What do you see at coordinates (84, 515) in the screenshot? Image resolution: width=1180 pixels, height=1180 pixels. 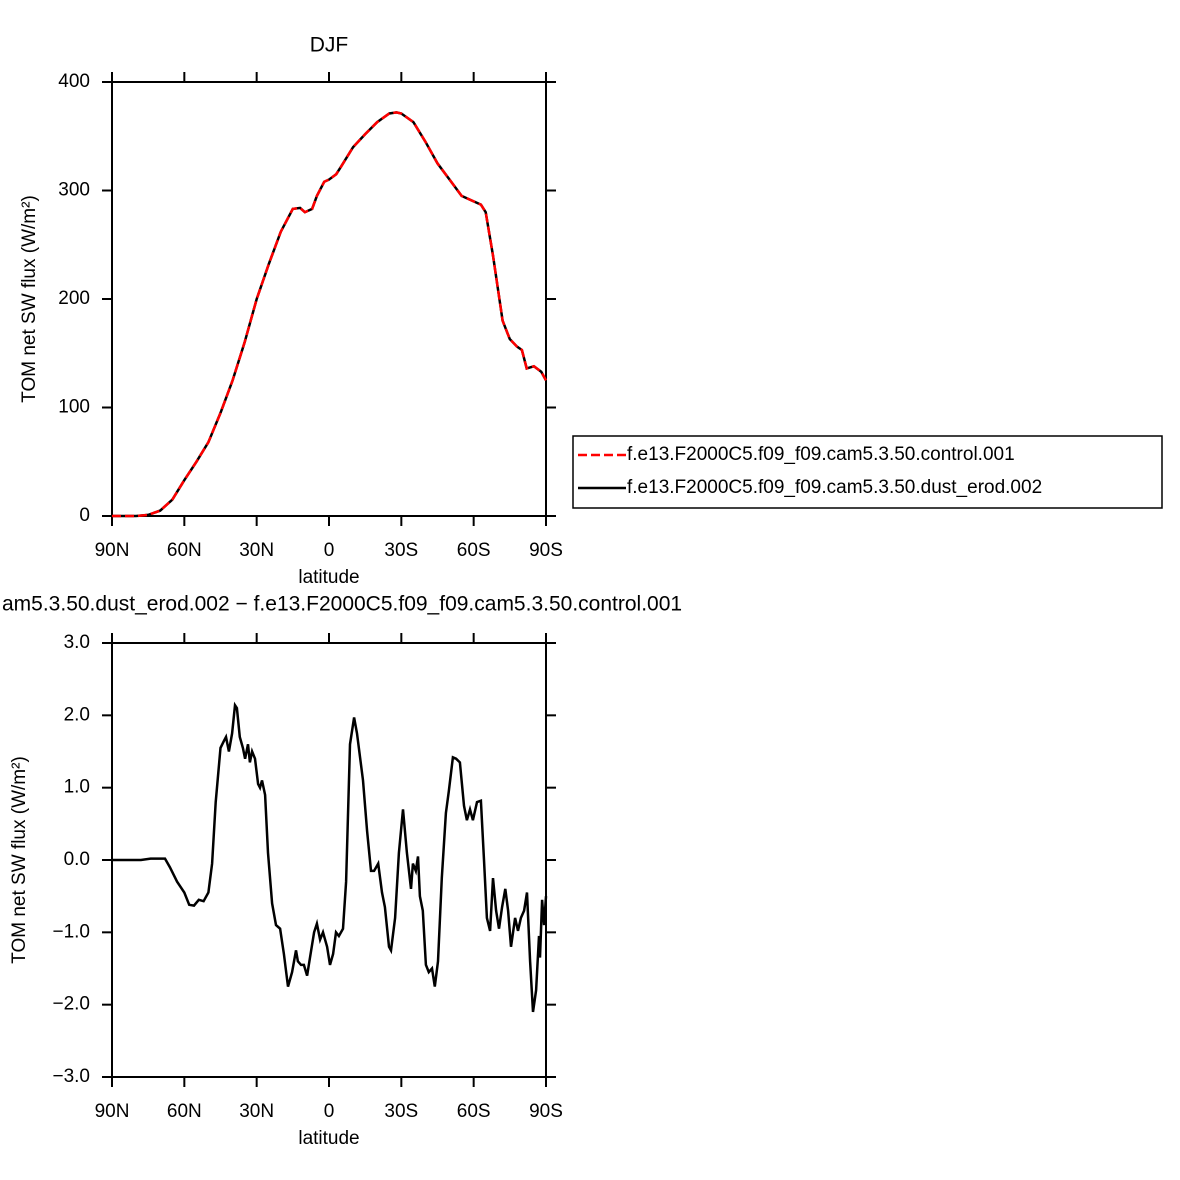 I see `y-tick-label: 0` at bounding box center [84, 515].